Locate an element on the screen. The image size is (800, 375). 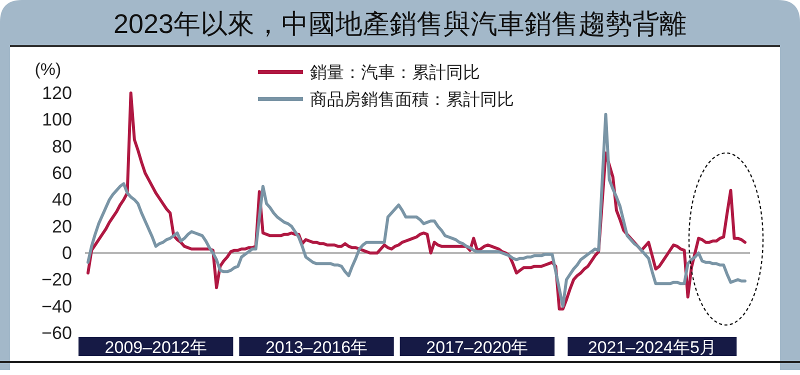
y-tick-label: −20 is located at coordinates (56, 280).